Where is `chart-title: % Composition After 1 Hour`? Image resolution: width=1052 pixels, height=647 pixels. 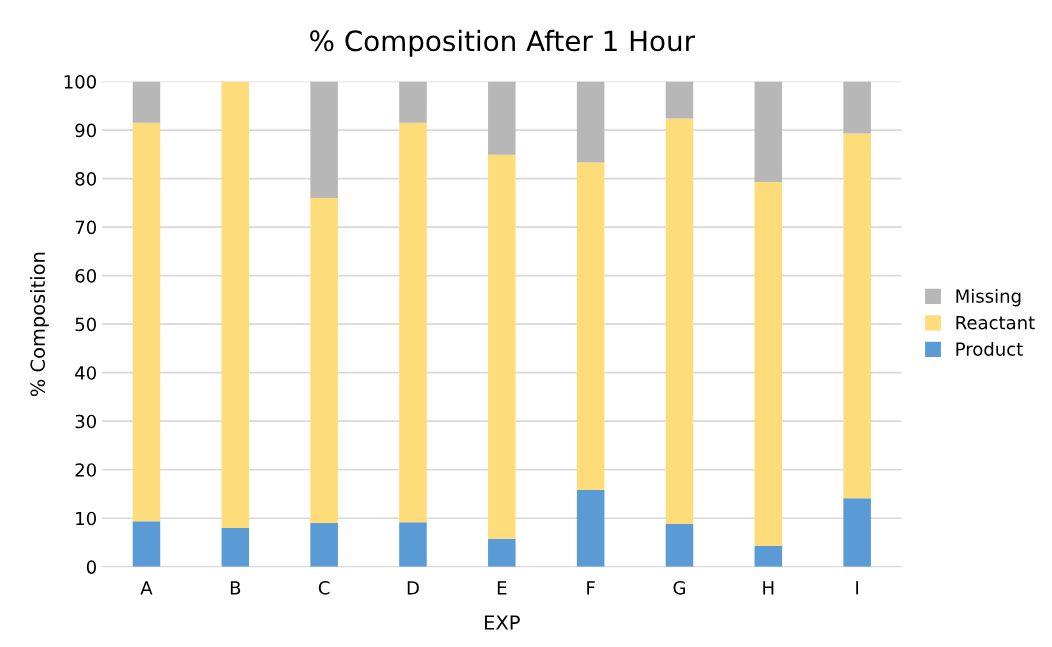
chart-title: % Composition After 1 Hour is located at coordinates (503, 43).